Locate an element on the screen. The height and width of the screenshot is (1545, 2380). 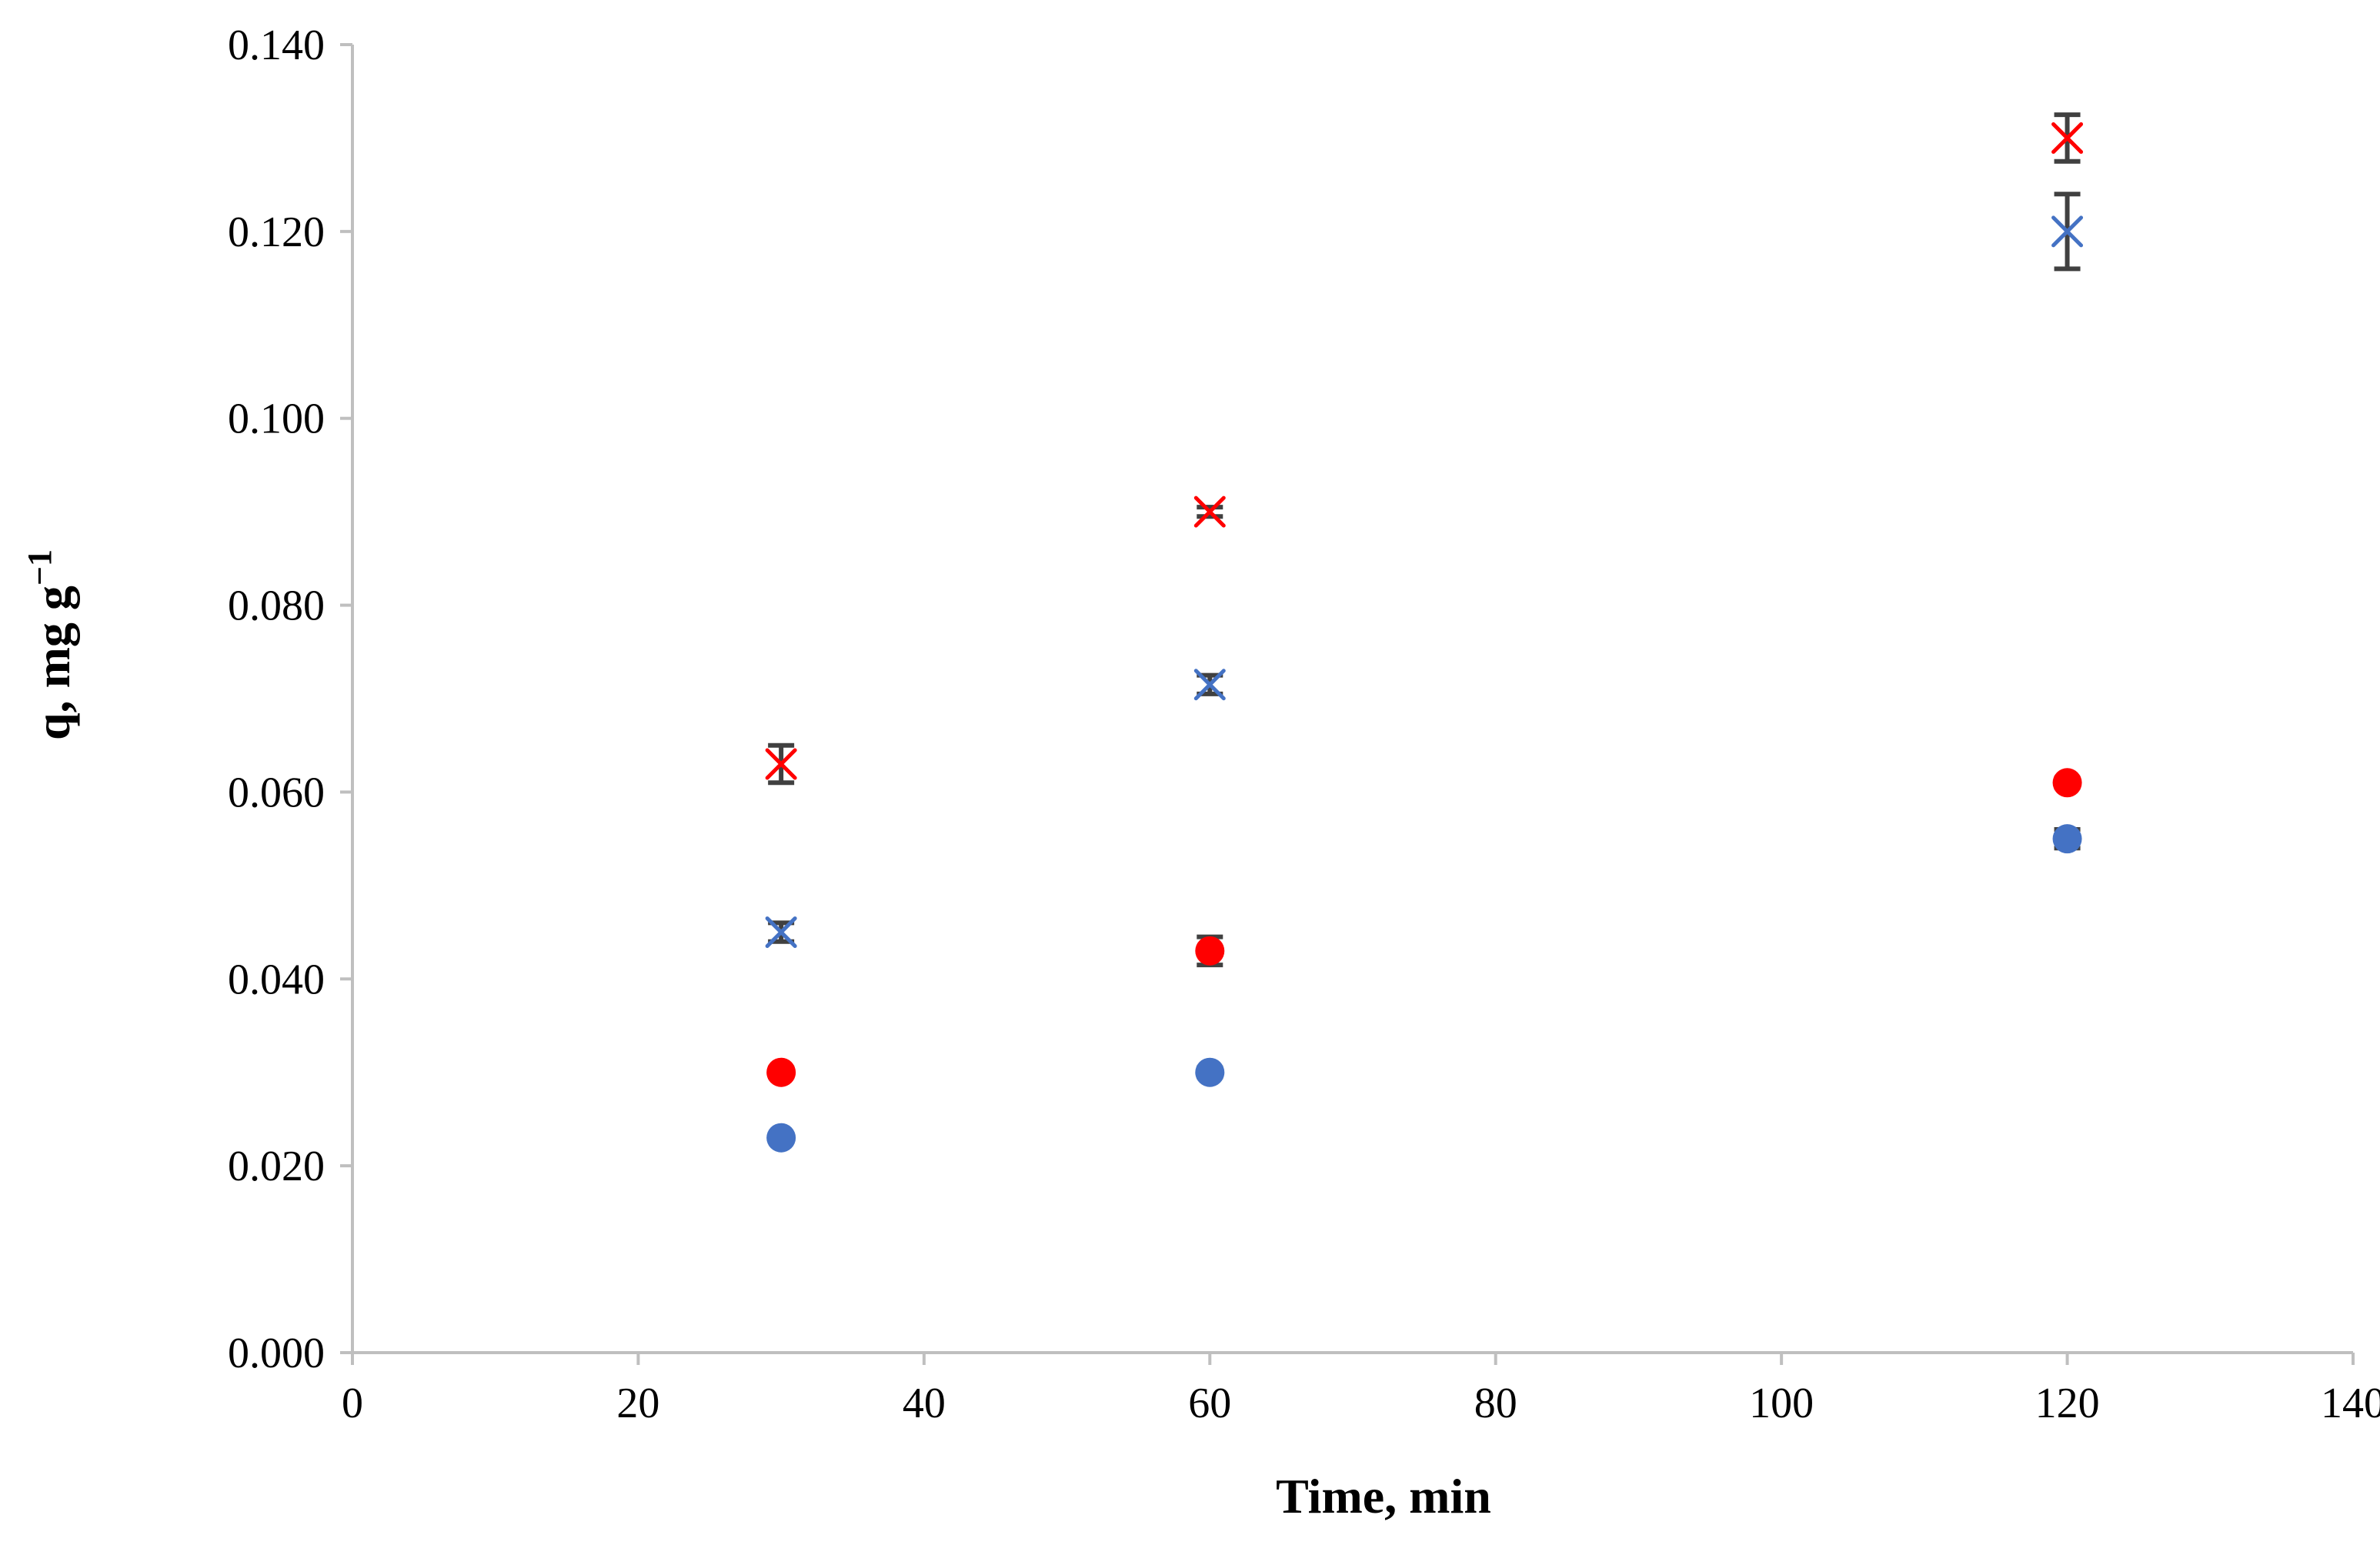
x-tick-label: 60 is located at coordinates (1210, 1403).